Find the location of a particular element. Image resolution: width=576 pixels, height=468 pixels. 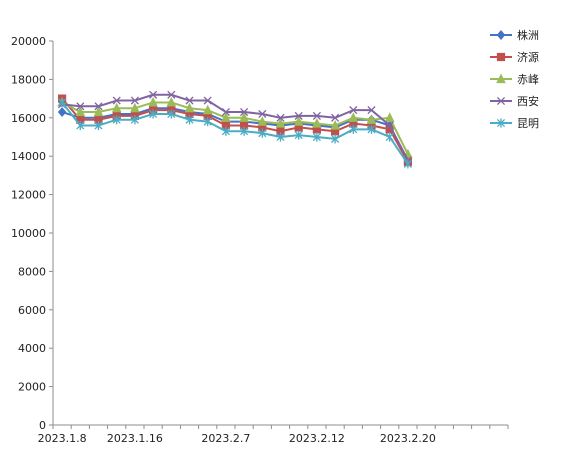

y-tick-label: 16000 is located at coordinates (28, 118).